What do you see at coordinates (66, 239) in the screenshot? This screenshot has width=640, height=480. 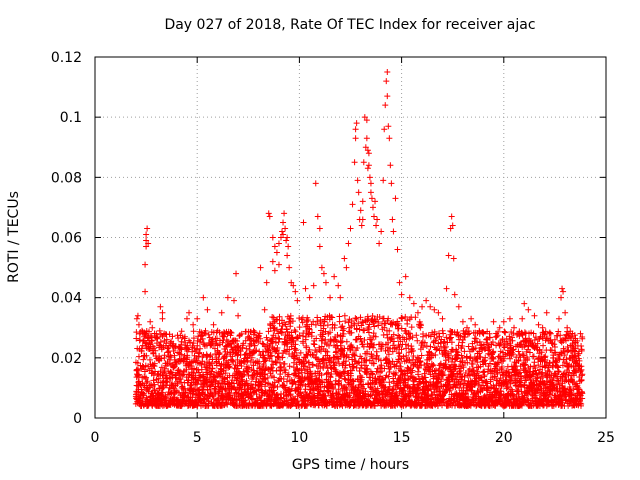 I see `y-tick-label: 0.06` at bounding box center [66, 239].